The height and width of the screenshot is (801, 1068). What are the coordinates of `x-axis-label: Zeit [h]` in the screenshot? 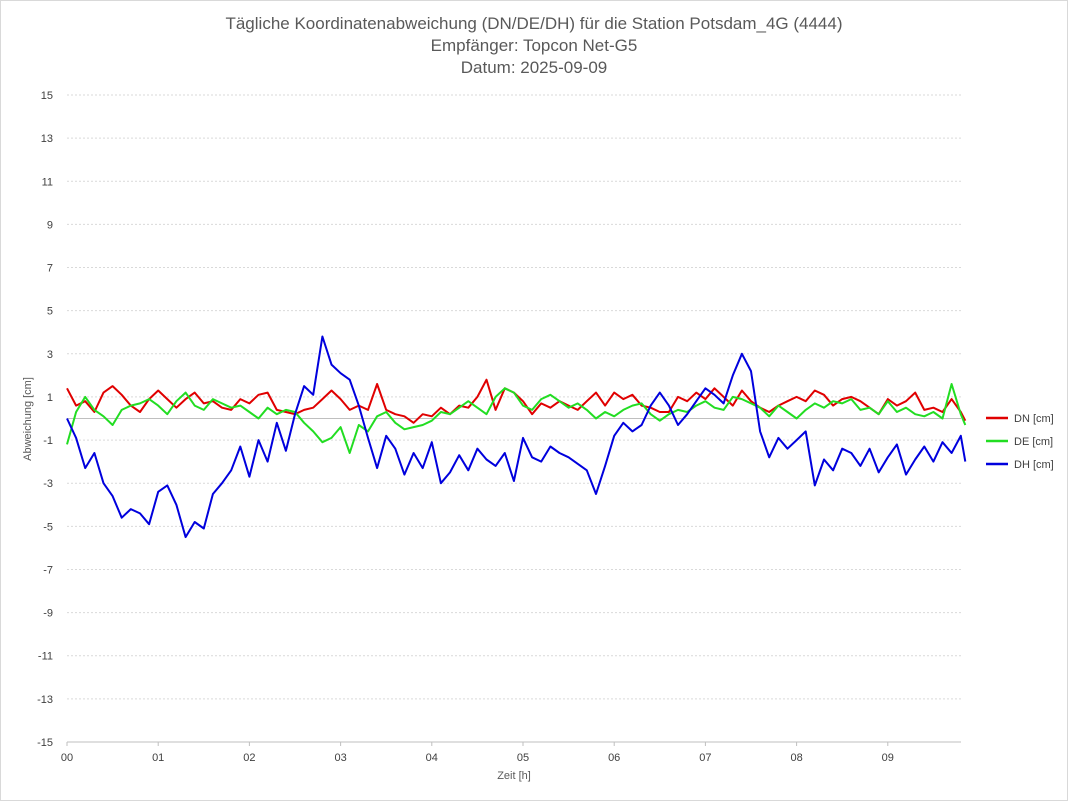 It's located at (514, 776).